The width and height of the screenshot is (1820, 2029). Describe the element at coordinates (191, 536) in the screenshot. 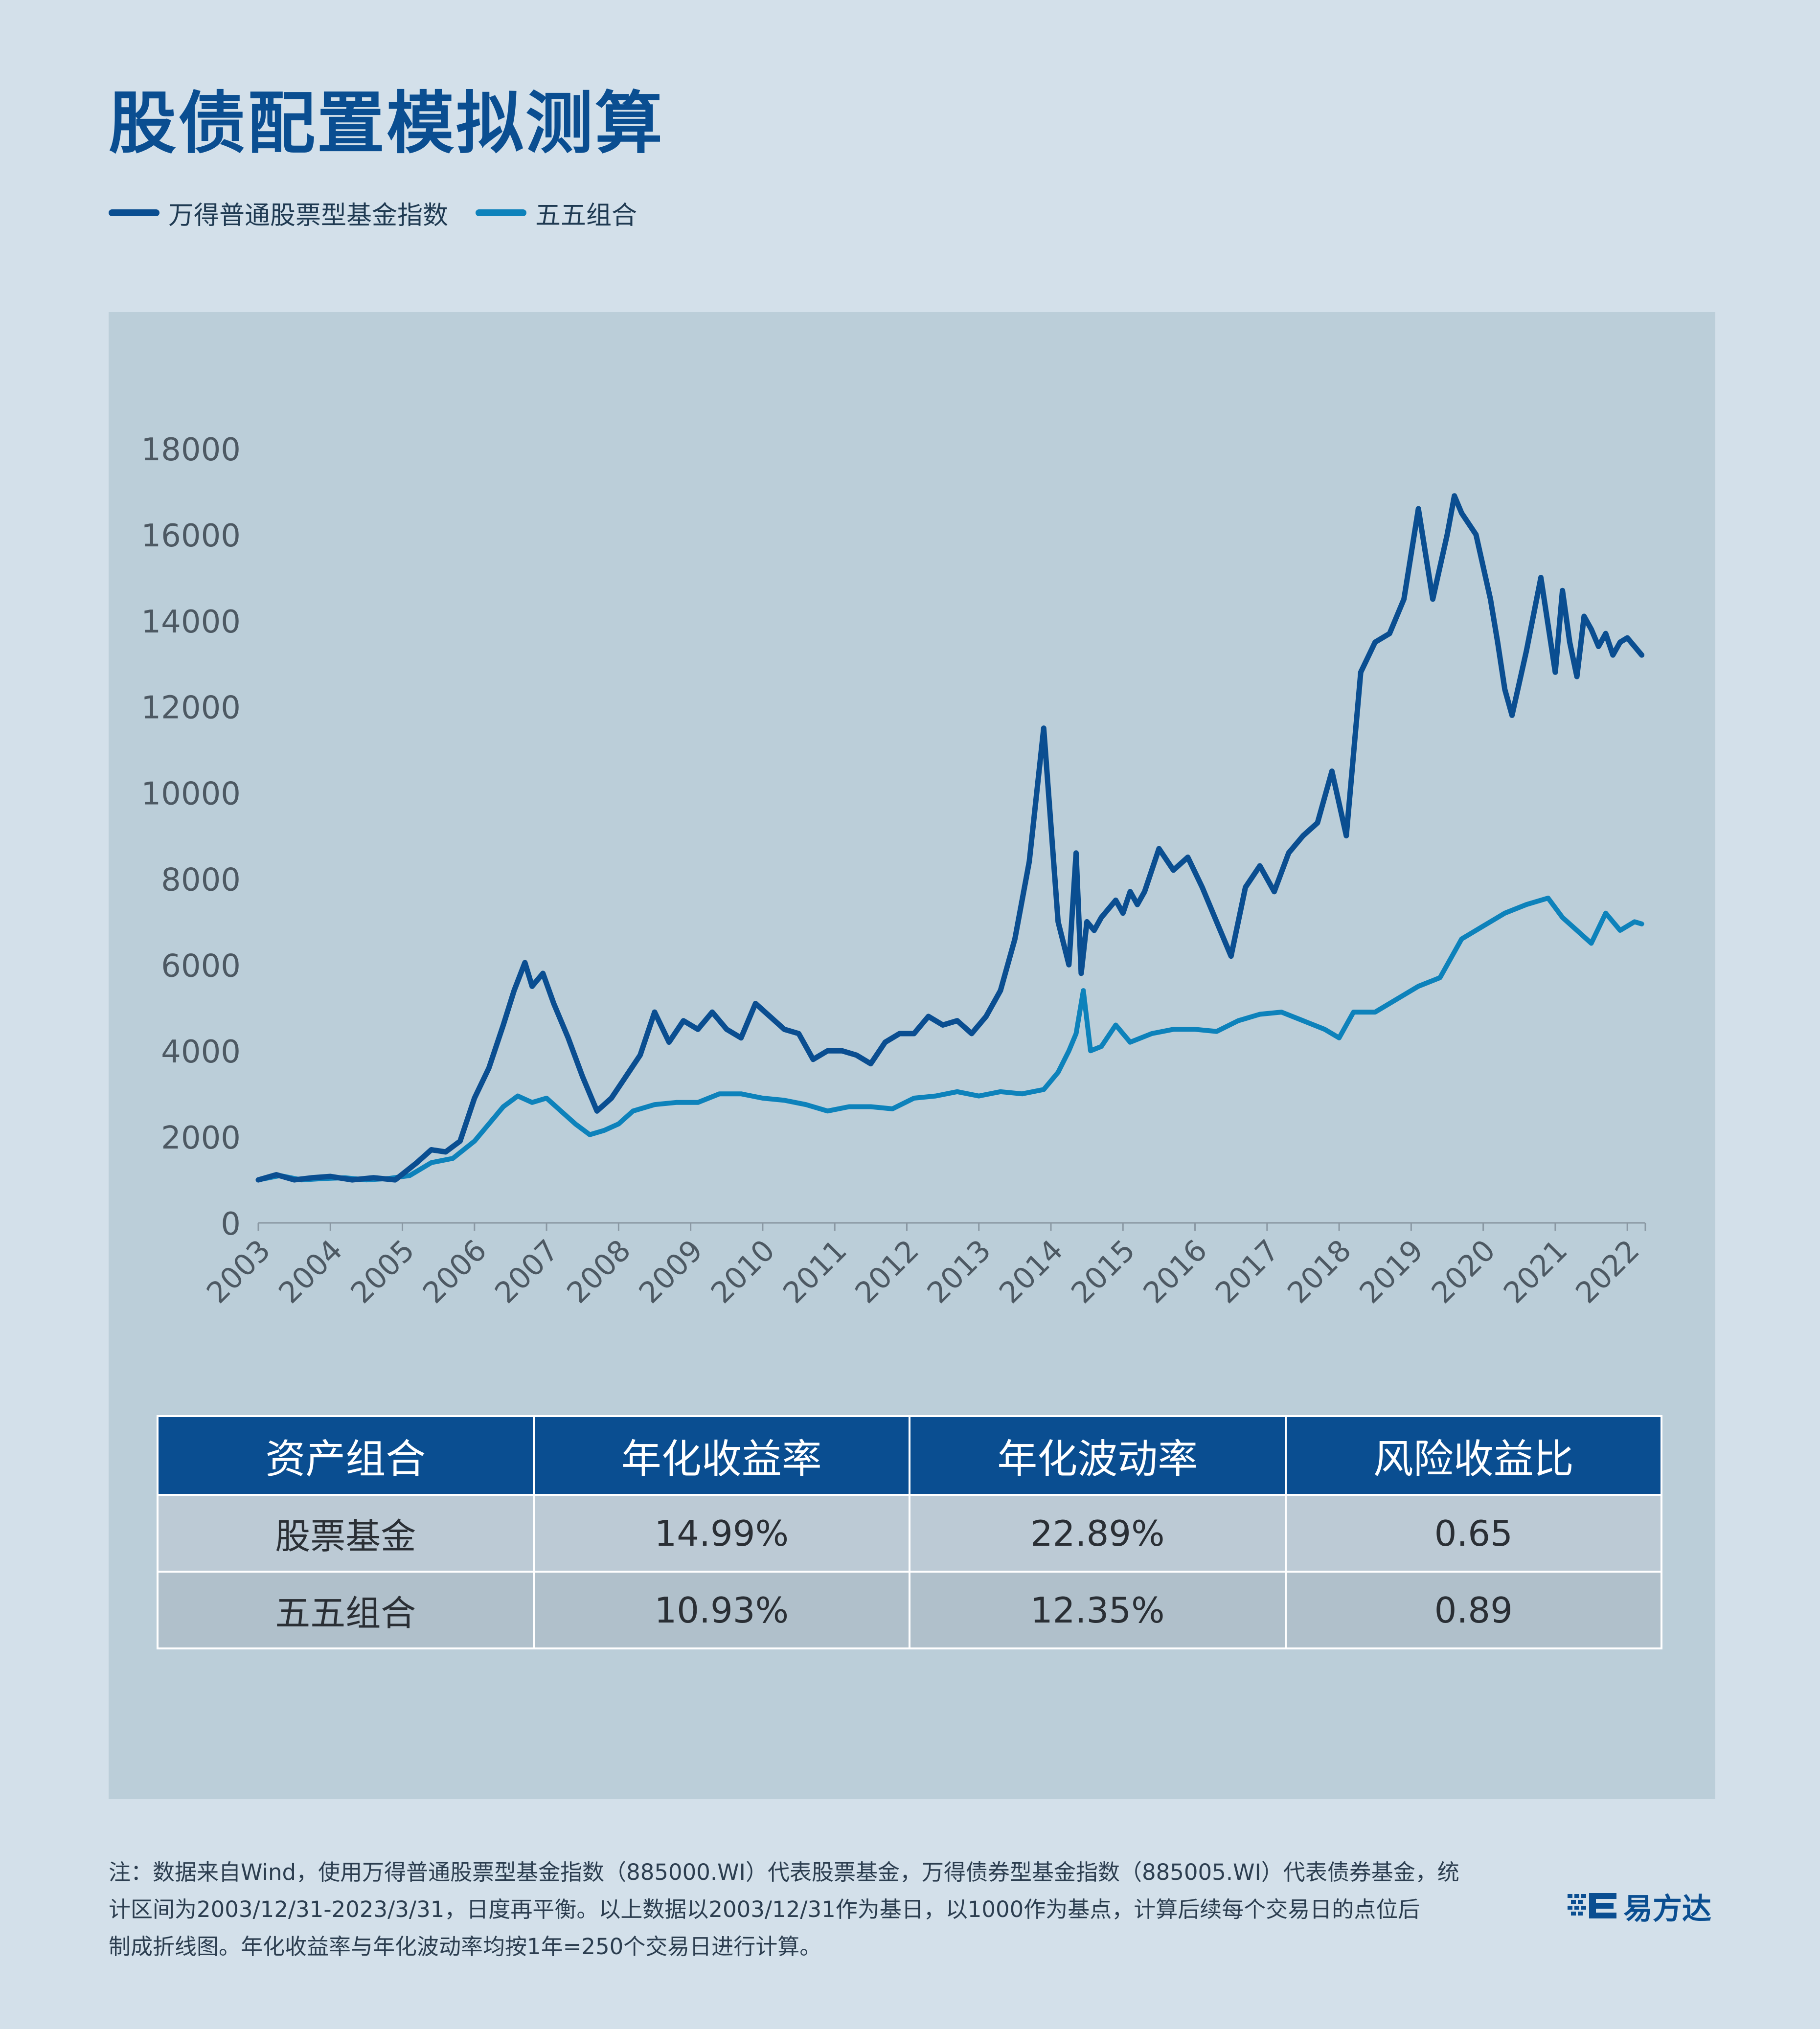

I see `y-tick-label: 16000` at that location.